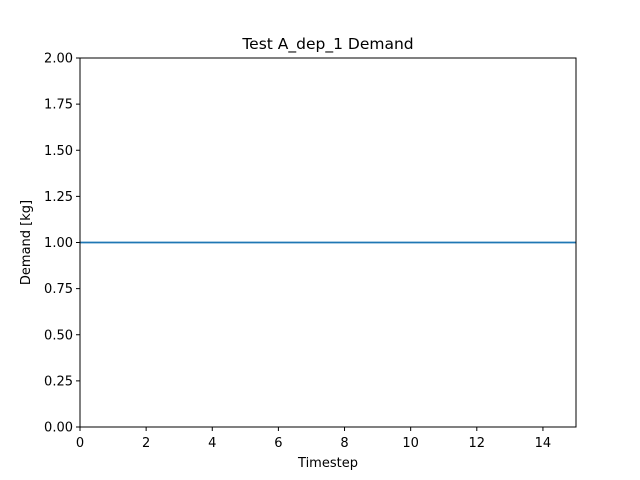 The image size is (640, 480). Describe the element at coordinates (58, 151) in the screenshot. I see `y-tick-label: 1.50` at that location.